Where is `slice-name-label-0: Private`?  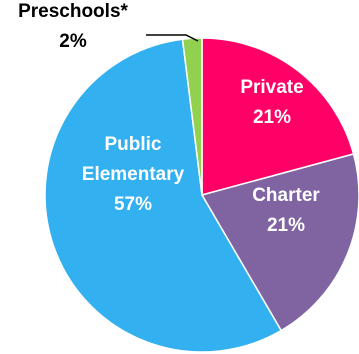
slice-name-label-0: Private is located at coordinates (271, 87).